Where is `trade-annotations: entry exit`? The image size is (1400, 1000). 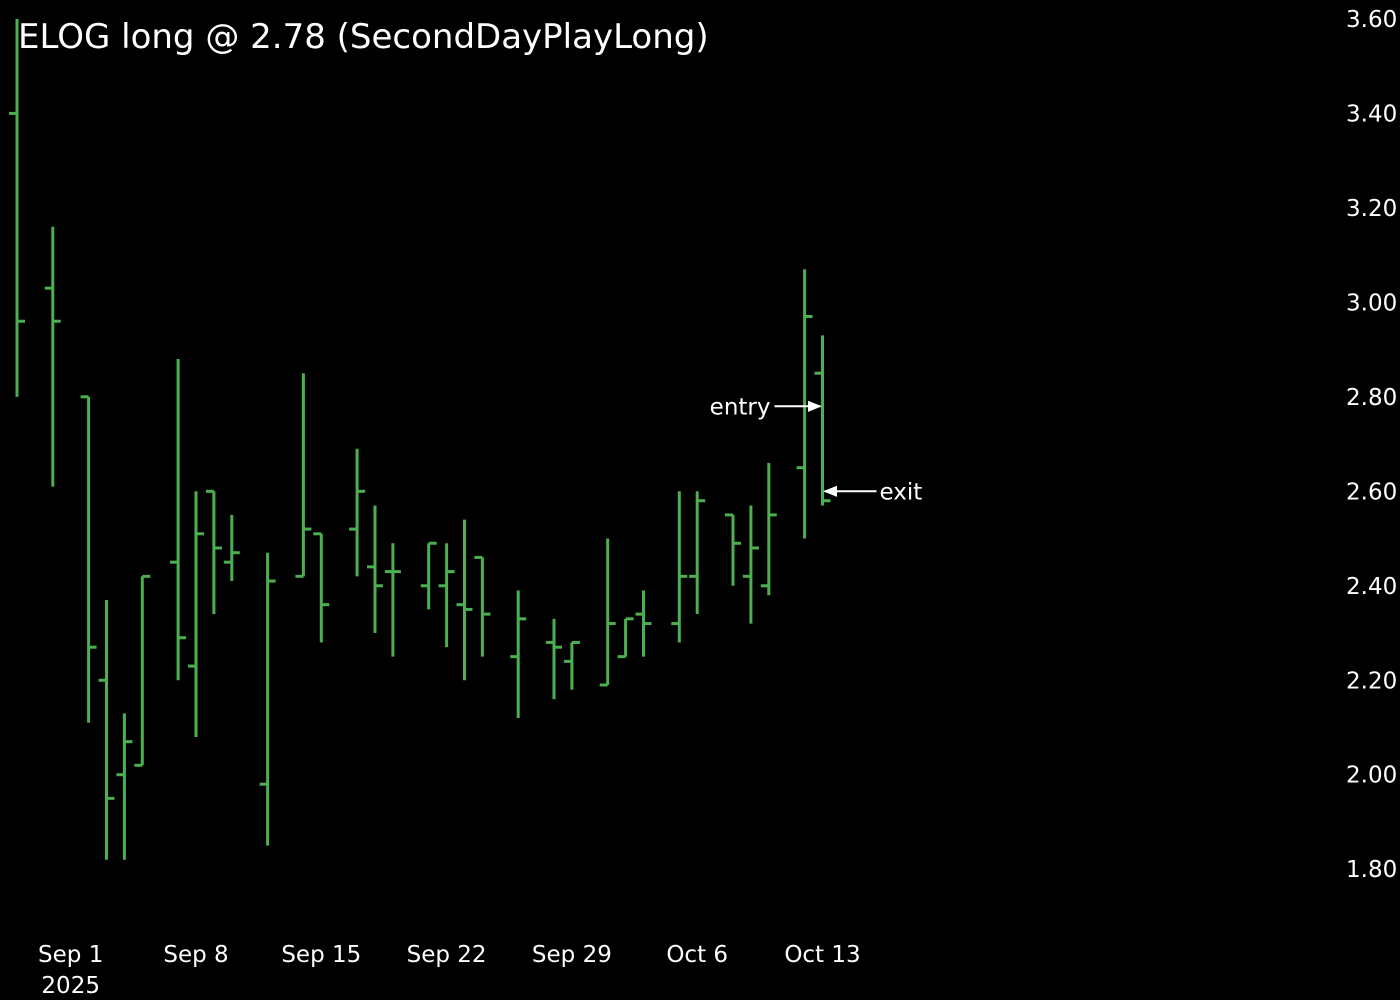 trade-annotations: entry exit is located at coordinates (816, 449).